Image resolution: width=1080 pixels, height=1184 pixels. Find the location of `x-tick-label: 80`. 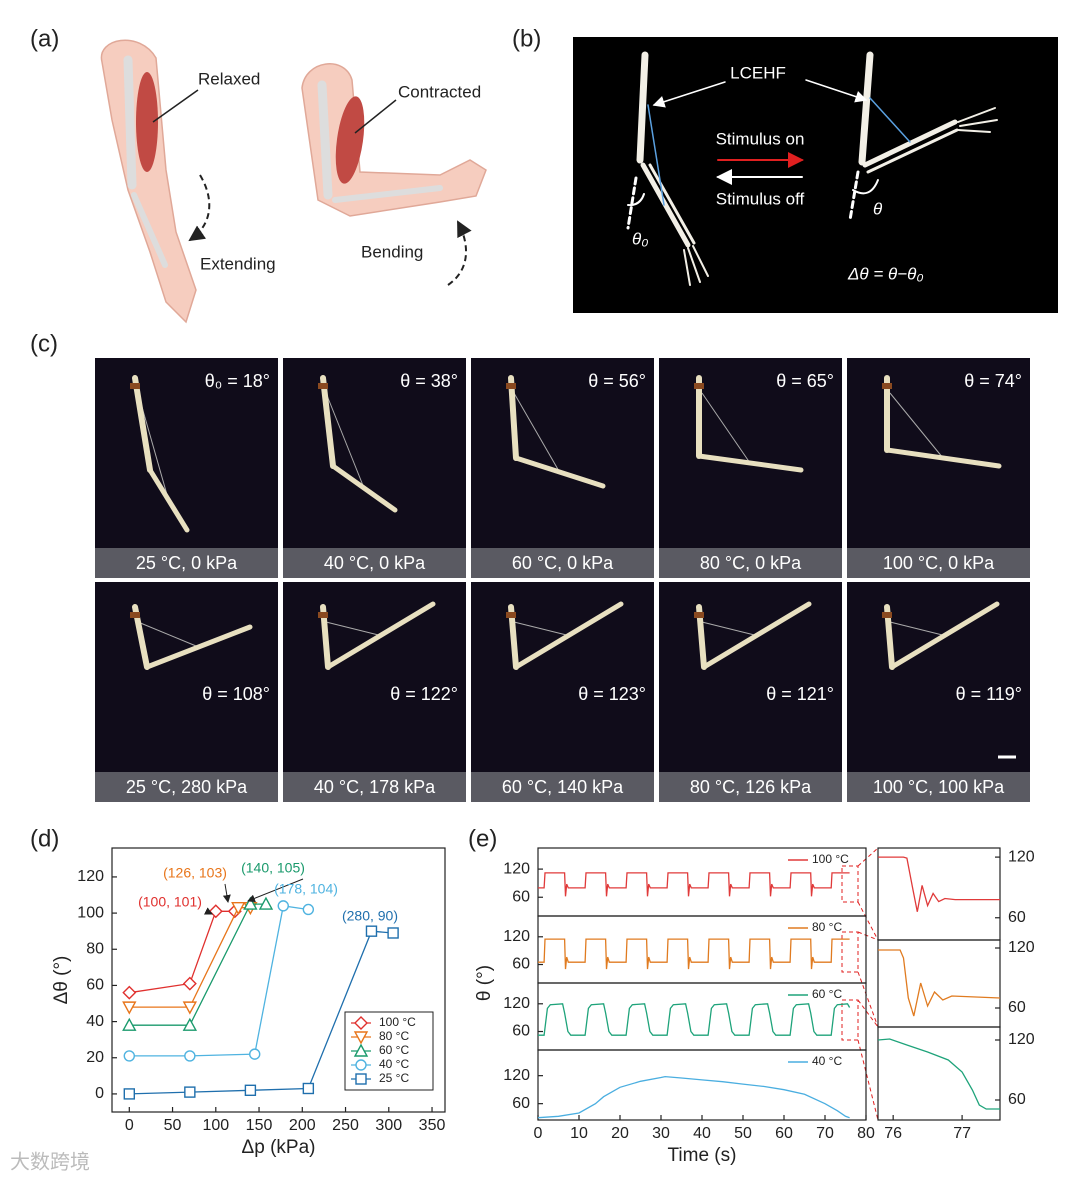

x-tick-label: 80 is located at coordinates (866, 1133).